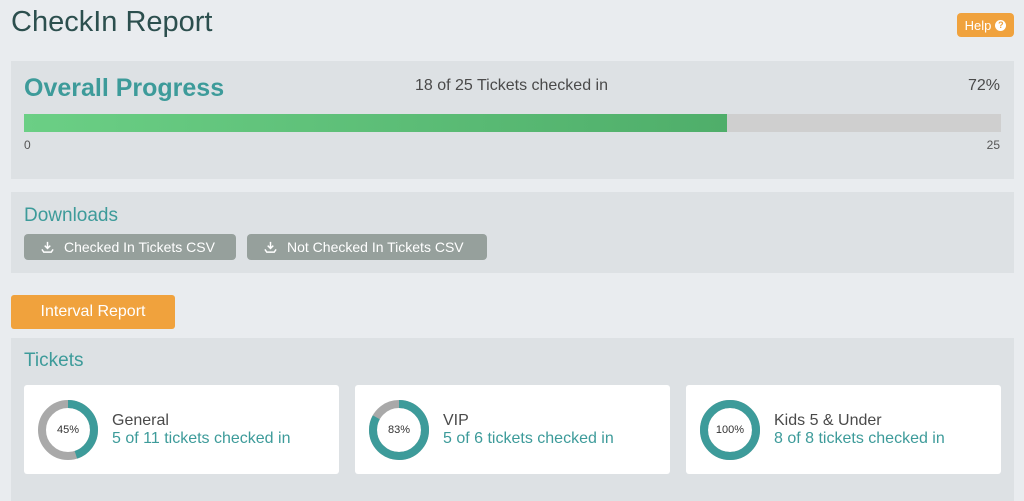  I want to click on overall-progress-summary: 18 of 25 Tickets checked in, so click(511, 85).